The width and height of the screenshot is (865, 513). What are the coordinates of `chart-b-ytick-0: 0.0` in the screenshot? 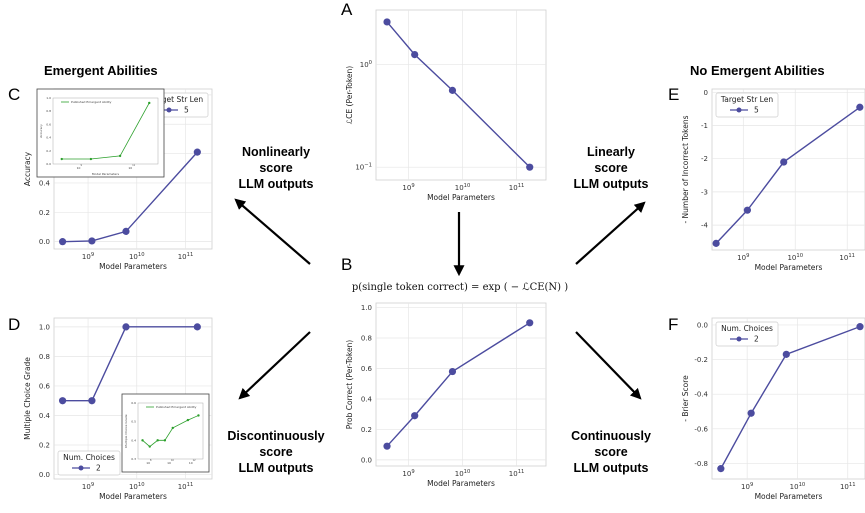 It's located at (366, 460).